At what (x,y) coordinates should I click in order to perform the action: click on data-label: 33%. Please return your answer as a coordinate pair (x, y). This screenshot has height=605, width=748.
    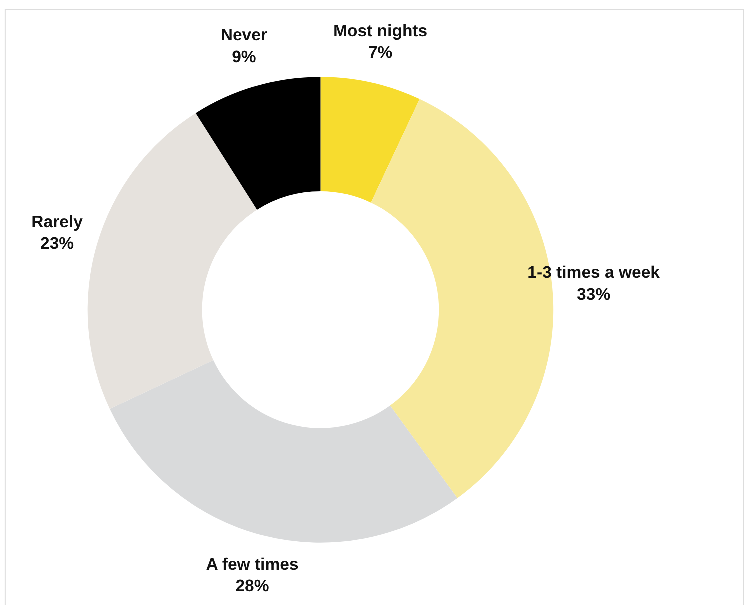
    Looking at the image, I should click on (594, 294).